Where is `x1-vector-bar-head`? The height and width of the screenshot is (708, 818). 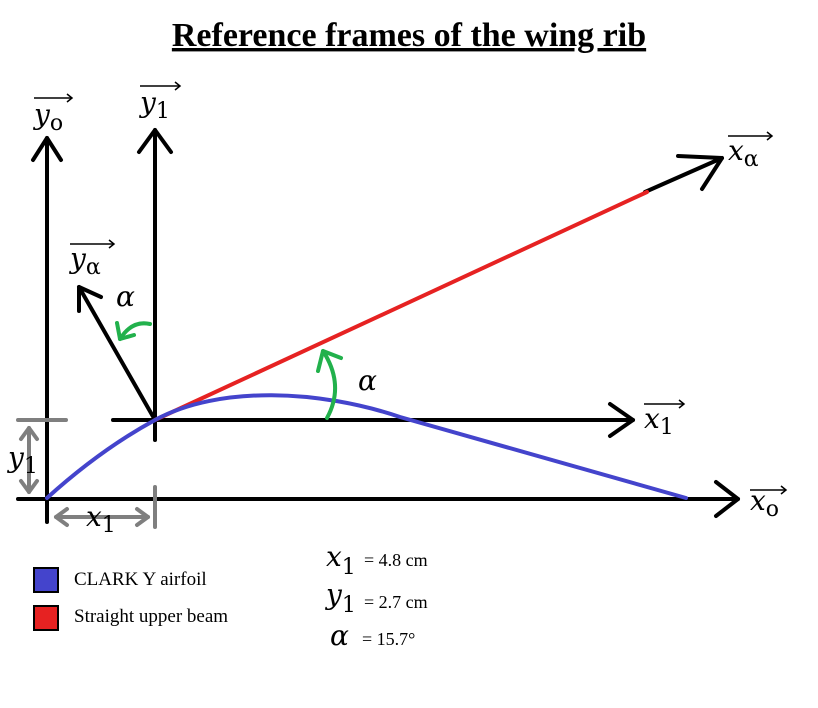 x1-vector-bar-head is located at coordinates (682, 404).